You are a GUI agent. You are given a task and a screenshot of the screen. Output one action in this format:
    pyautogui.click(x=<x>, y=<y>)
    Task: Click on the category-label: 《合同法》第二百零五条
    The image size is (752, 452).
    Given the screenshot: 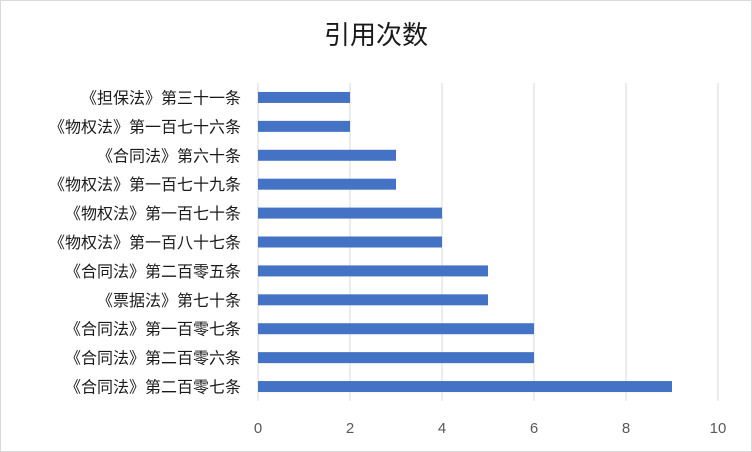 What is the action you would take?
    pyautogui.click(x=153, y=271)
    